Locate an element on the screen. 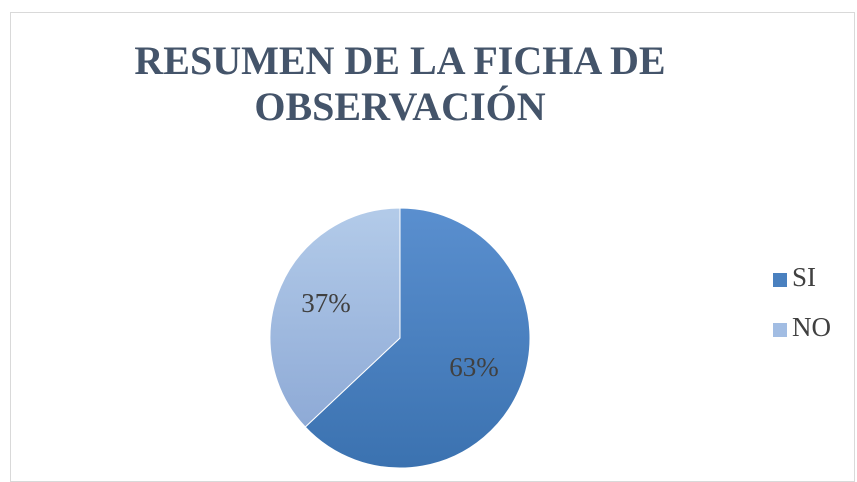 Image resolution: width=857 pixels, height=482 pixels. chart-title: RESUMEN DE LA FICHA DE OBSERVACIÓN is located at coordinates (400, 83).